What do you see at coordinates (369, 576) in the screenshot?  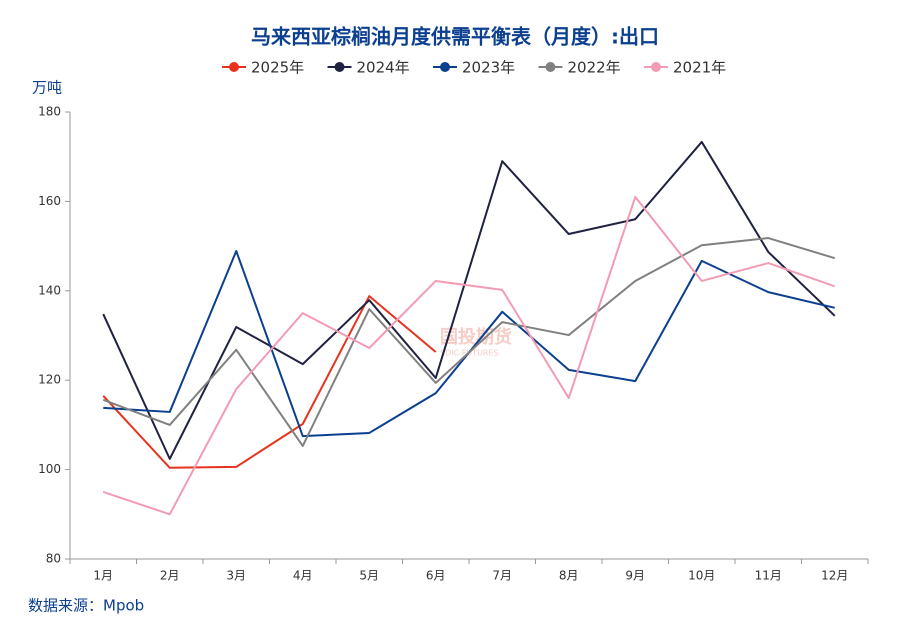 I see `x-tick-label: 5月` at bounding box center [369, 576].